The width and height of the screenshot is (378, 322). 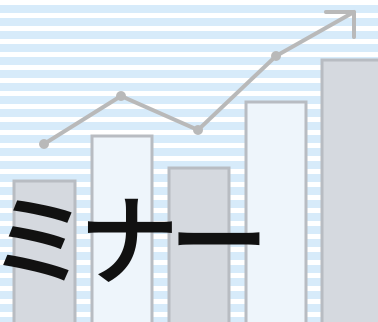 I want to click on trend-up-arrow-icon, so click(x=340, y=24).